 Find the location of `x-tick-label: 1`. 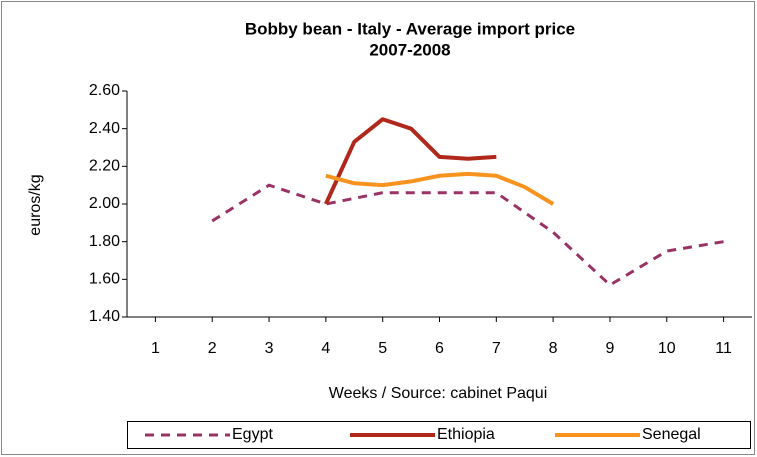

x-tick-label: 1 is located at coordinates (155, 348).